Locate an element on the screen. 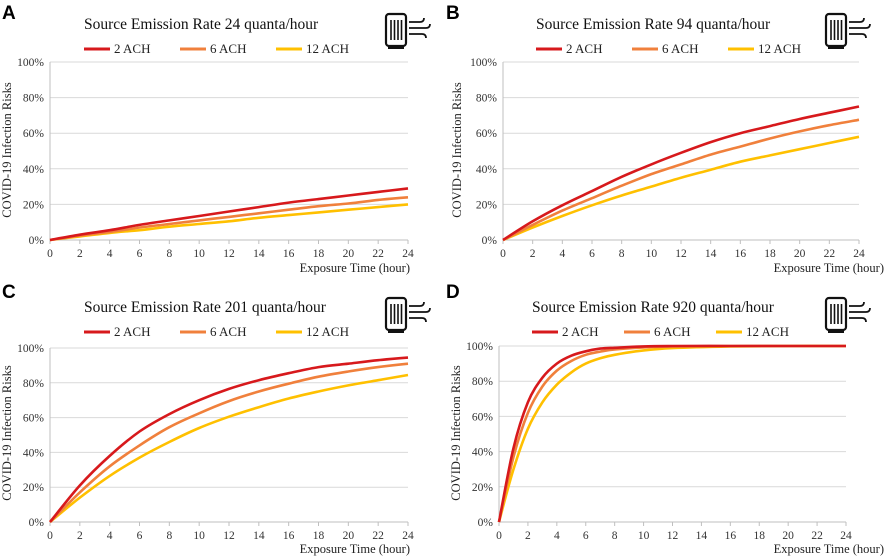 This screenshot has height=560, width=886. chart-title: Source Emission Rate 920 quanta/hour is located at coordinates (653, 307).